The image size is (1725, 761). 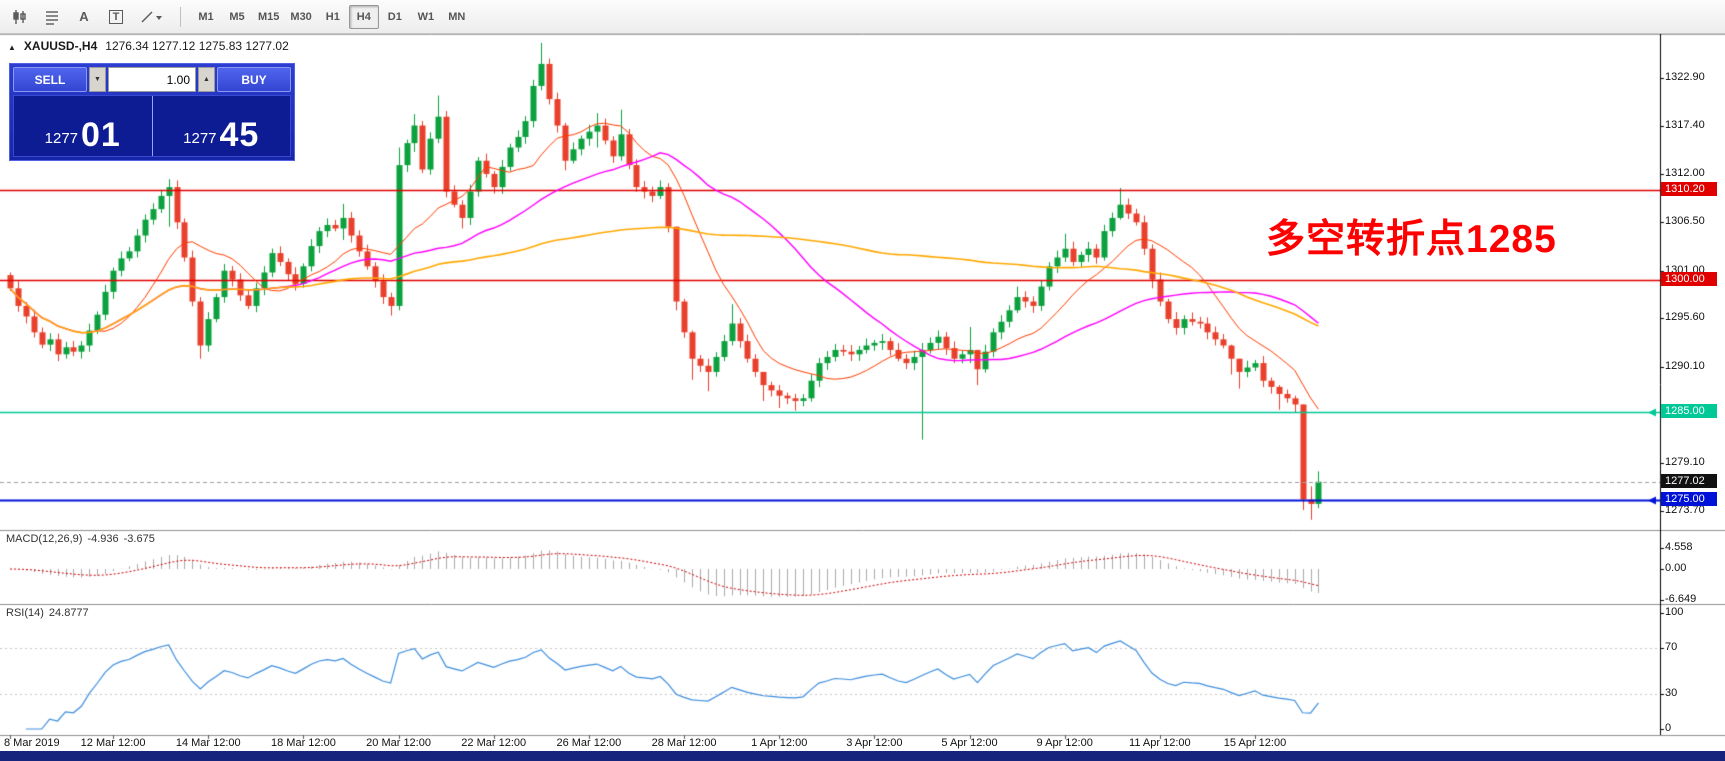 What do you see at coordinates (457, 17) in the screenshot?
I see `timeframe-button-mn: MN` at bounding box center [457, 17].